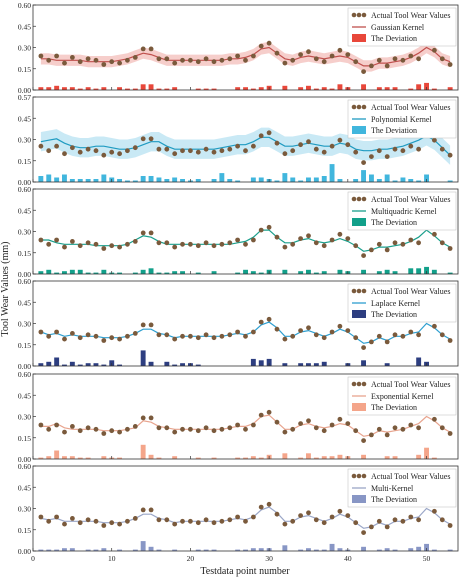 The width and height of the screenshot is (474, 578). I want to click on legend-actual-label: Actual Tool Wear Values, so click(410, 476).